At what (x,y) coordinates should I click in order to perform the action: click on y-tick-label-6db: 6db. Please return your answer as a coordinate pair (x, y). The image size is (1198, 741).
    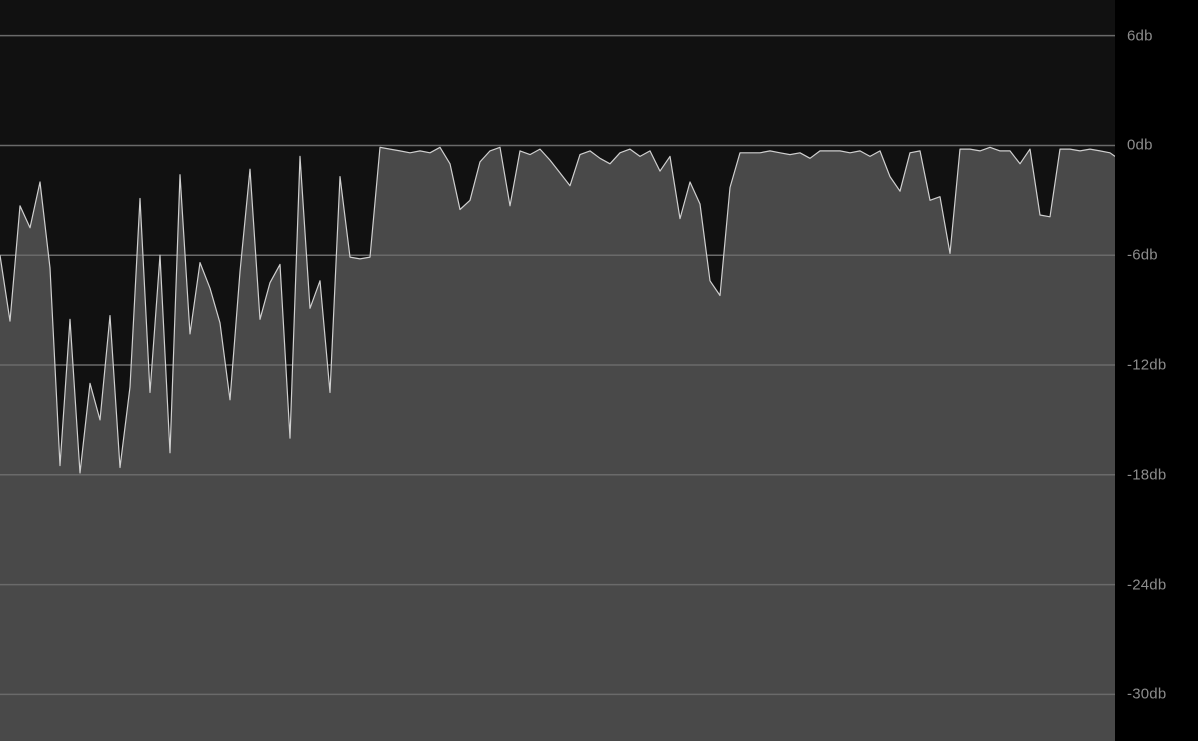
    Looking at the image, I should click on (1140, 36).